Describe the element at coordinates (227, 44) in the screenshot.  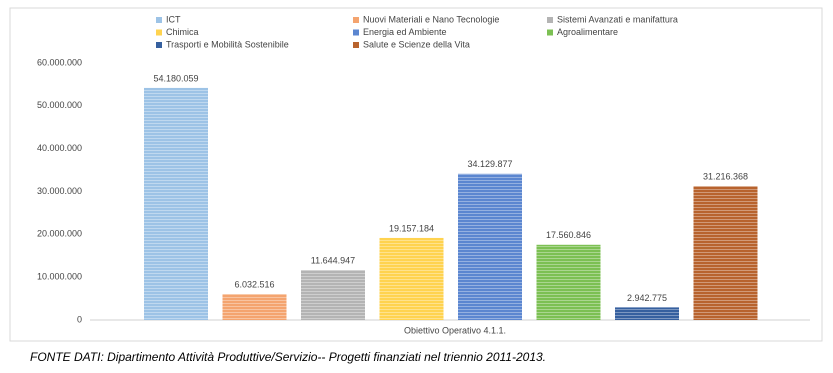
I see `legend-label: Trasporti e Mobilità Sostenibile` at that location.